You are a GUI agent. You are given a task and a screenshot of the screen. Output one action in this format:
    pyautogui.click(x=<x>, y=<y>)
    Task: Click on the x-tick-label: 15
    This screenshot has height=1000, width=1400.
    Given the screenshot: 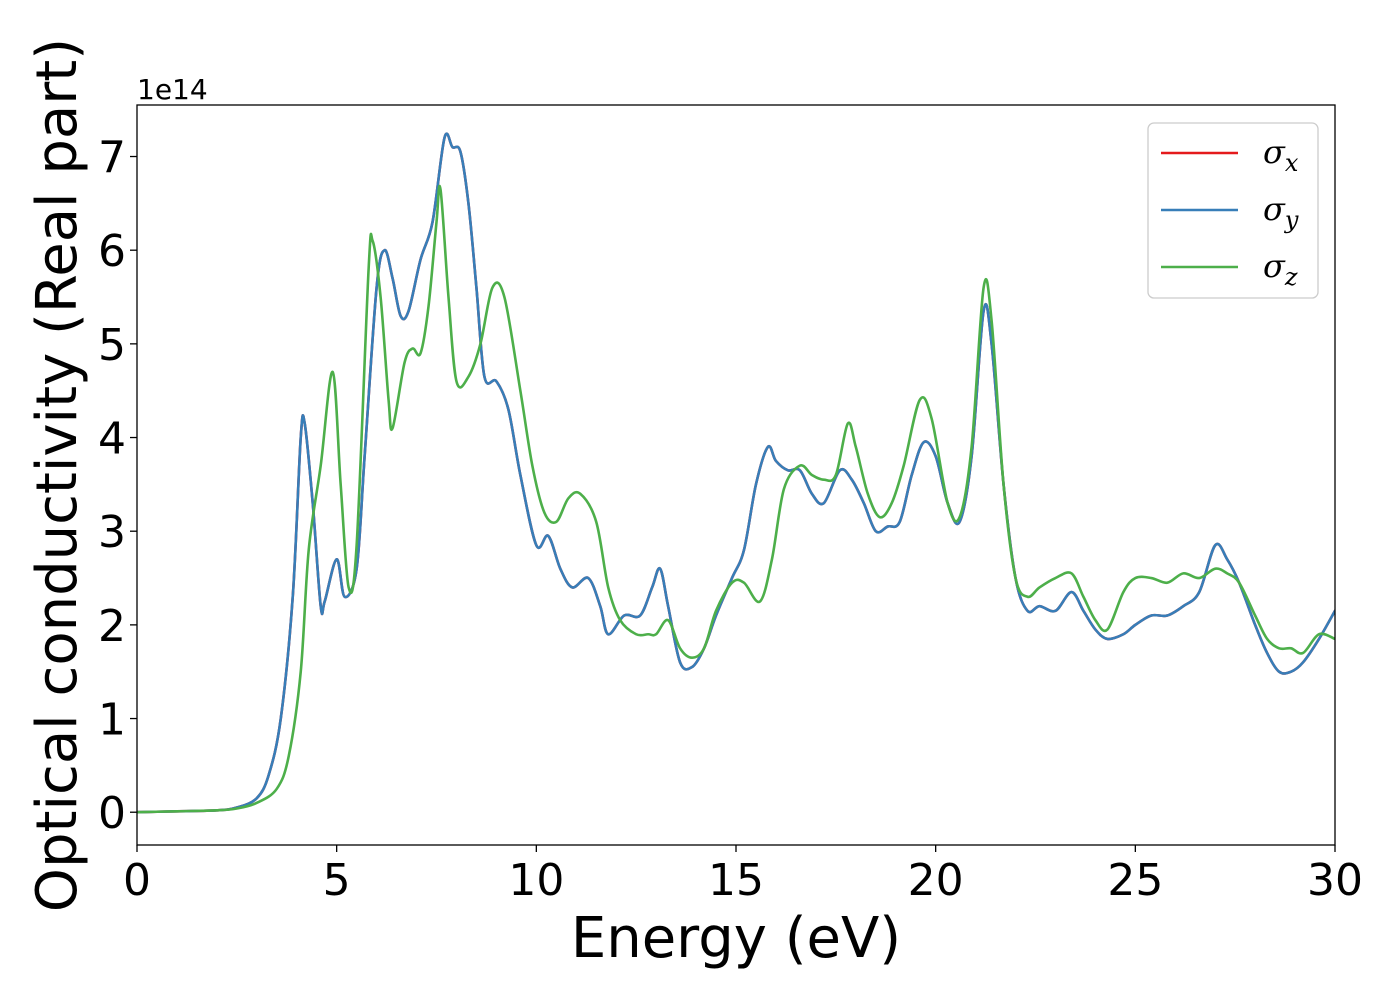 What is the action you would take?
    pyautogui.click(x=736, y=880)
    